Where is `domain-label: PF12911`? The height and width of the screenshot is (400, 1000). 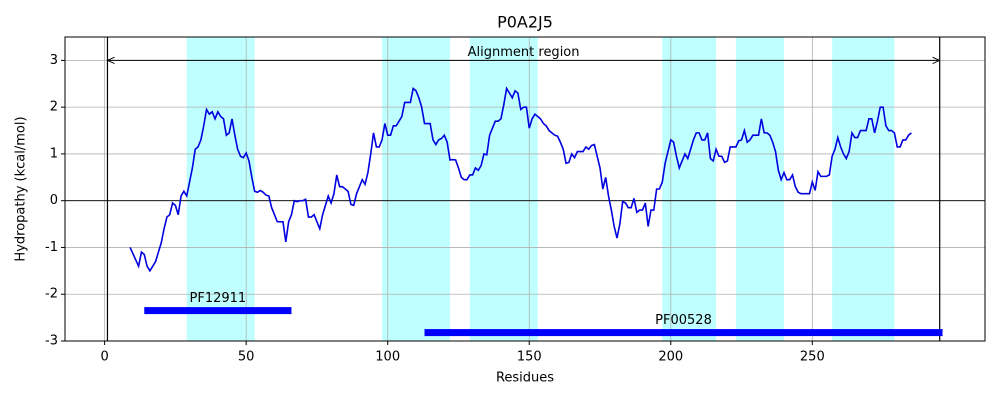
domain-label: PF12911 is located at coordinates (218, 298).